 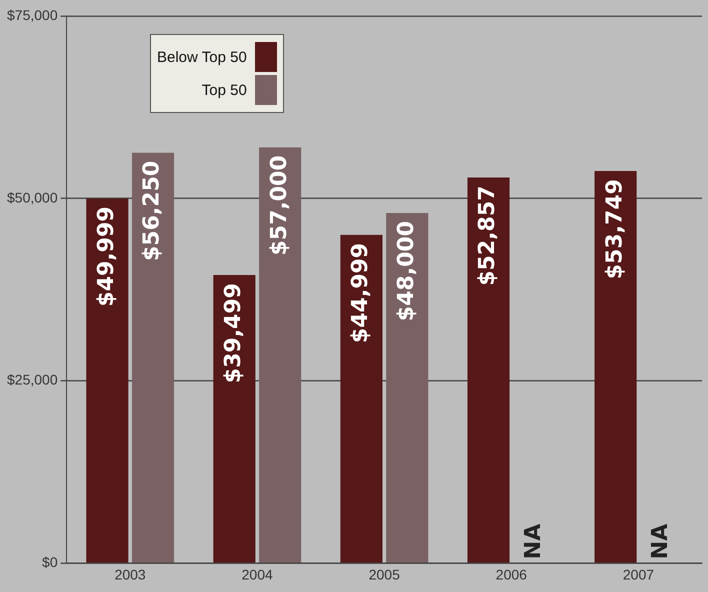 What do you see at coordinates (152, 211) in the screenshot?
I see `data-label: $56,250` at bounding box center [152, 211].